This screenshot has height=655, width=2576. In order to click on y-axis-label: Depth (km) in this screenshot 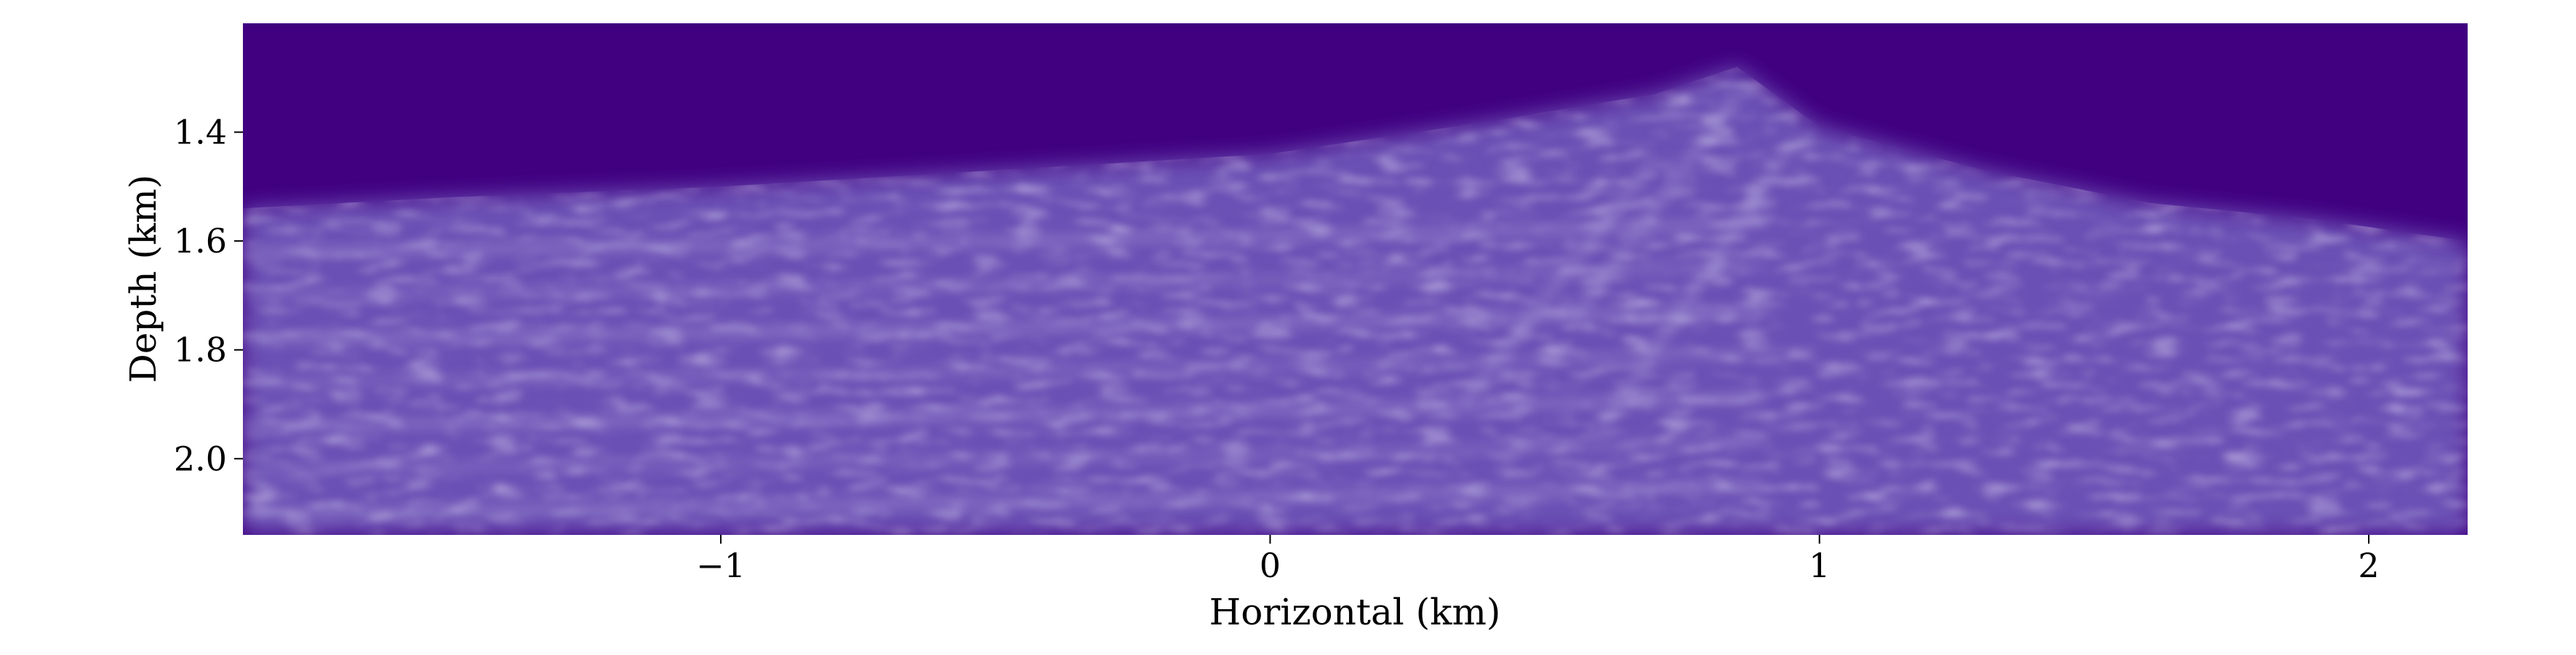, I will do `click(143, 279)`.